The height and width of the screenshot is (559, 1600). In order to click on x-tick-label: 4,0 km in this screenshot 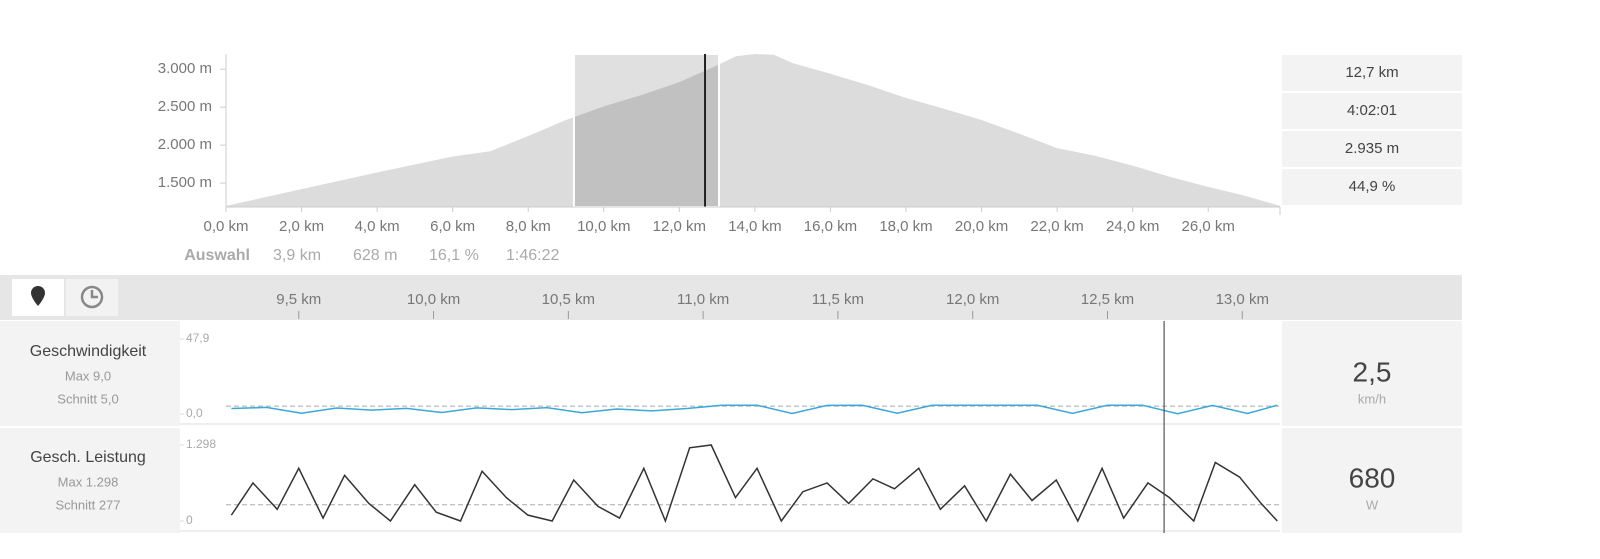, I will do `click(377, 226)`.